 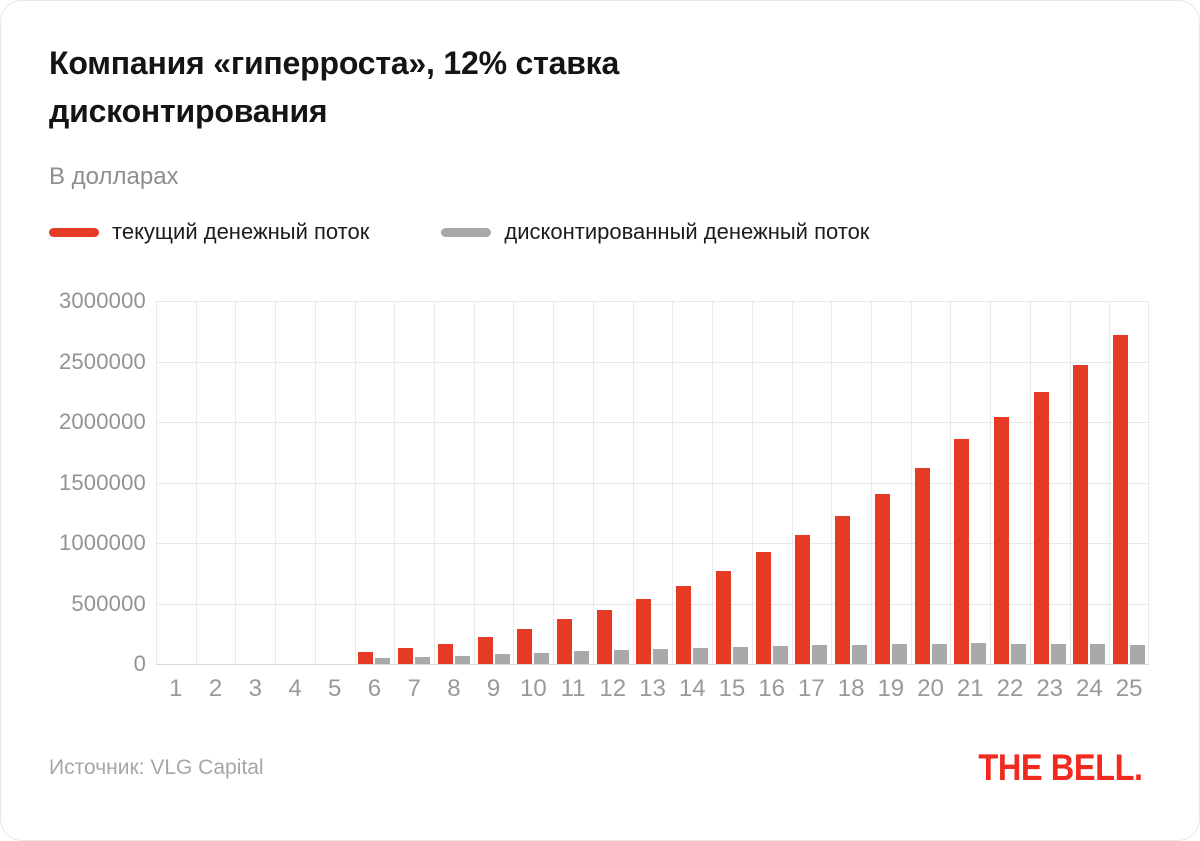 What do you see at coordinates (454, 688) in the screenshot?
I see `x-tick-label-year-8: 8` at bounding box center [454, 688].